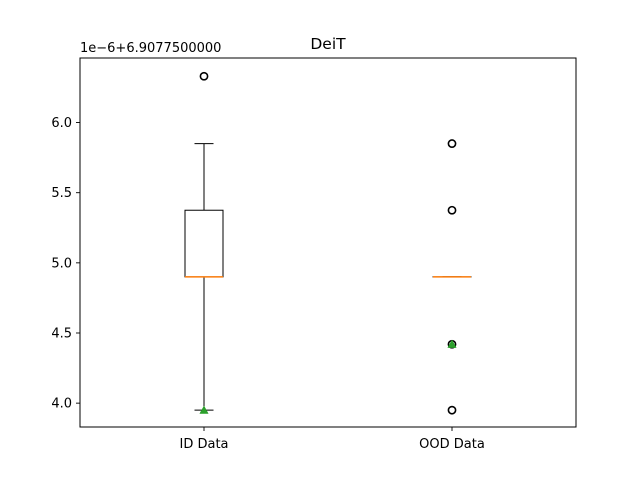  Describe the element at coordinates (61, 333) in the screenshot. I see `y-tick-label: 4.5` at that location.